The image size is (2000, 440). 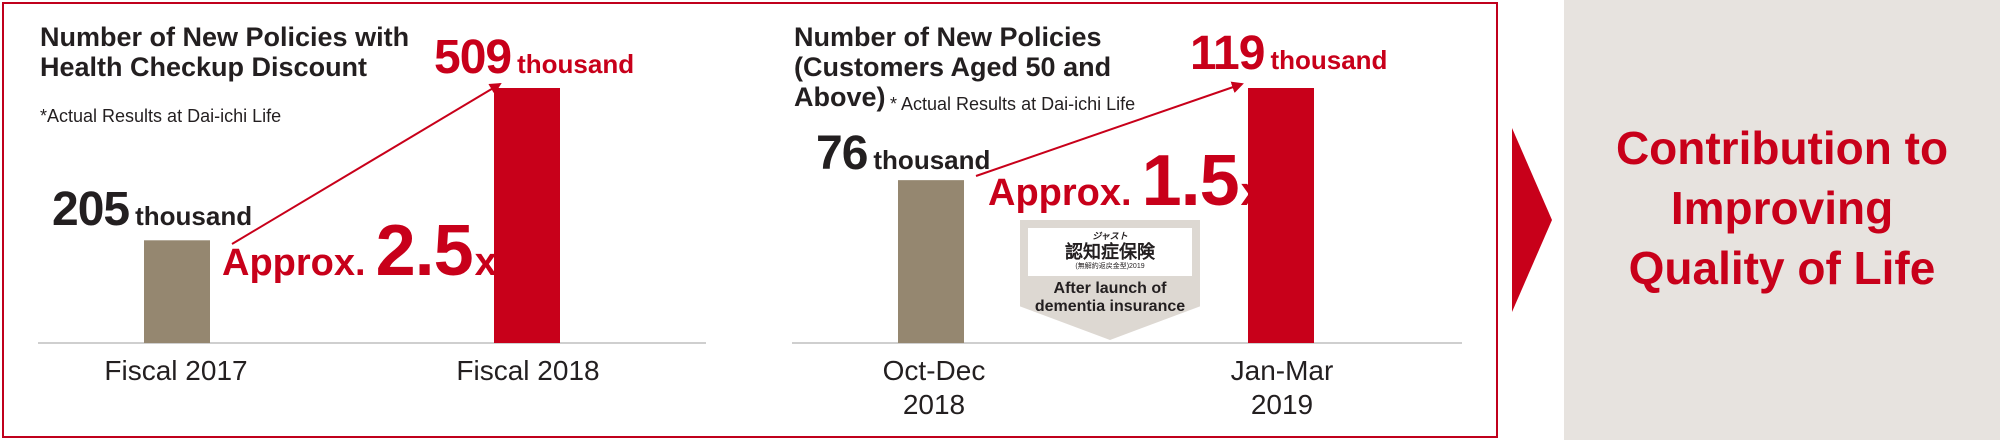 What do you see at coordinates (424, 251) in the screenshot?
I see `chart1-multiplier-value: 2.5` at bounding box center [424, 251].